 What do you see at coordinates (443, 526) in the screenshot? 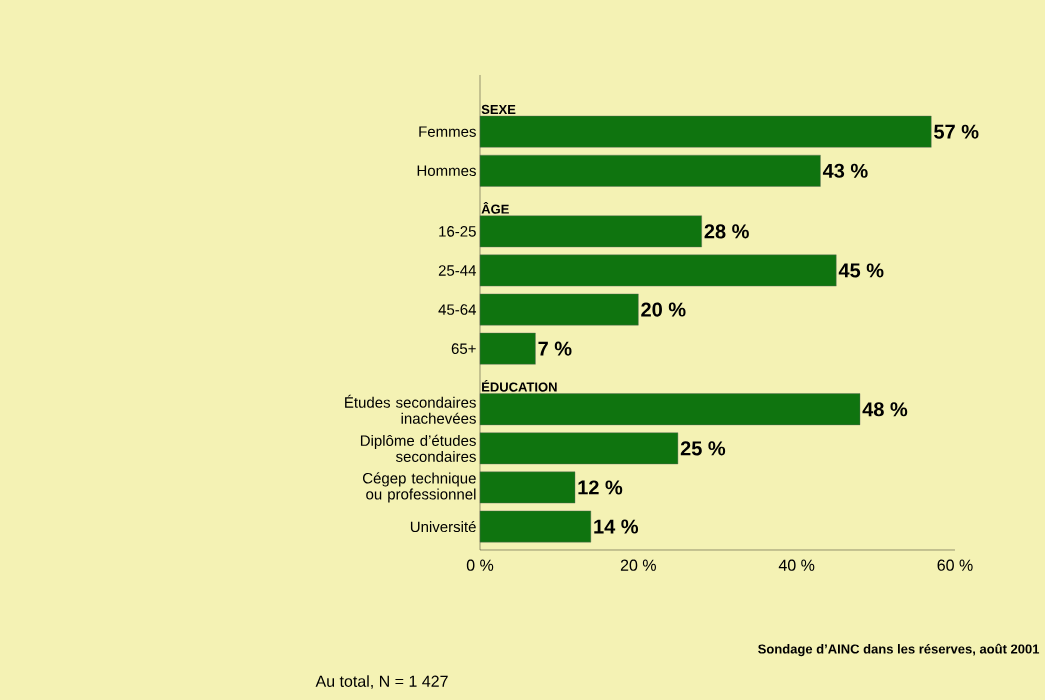
I see `y-tick-label: Université` at bounding box center [443, 526].